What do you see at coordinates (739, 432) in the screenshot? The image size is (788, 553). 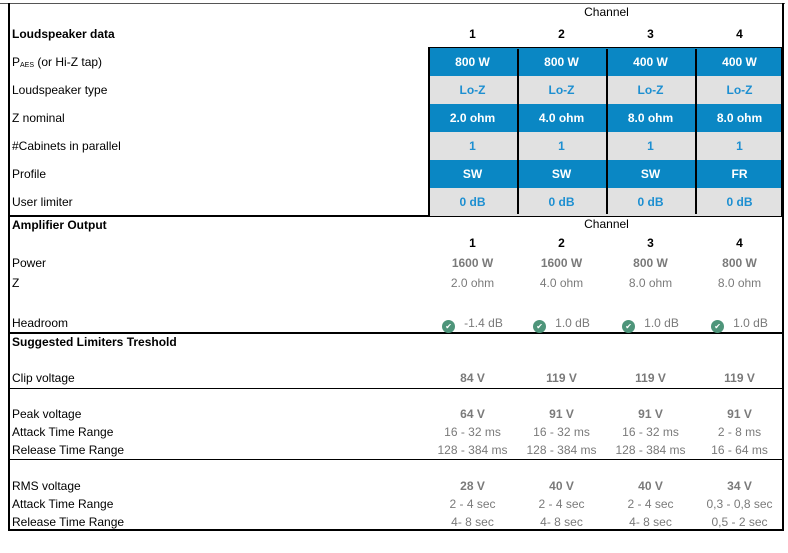 I see `limiter-value: 2 - 8 ms` at bounding box center [739, 432].